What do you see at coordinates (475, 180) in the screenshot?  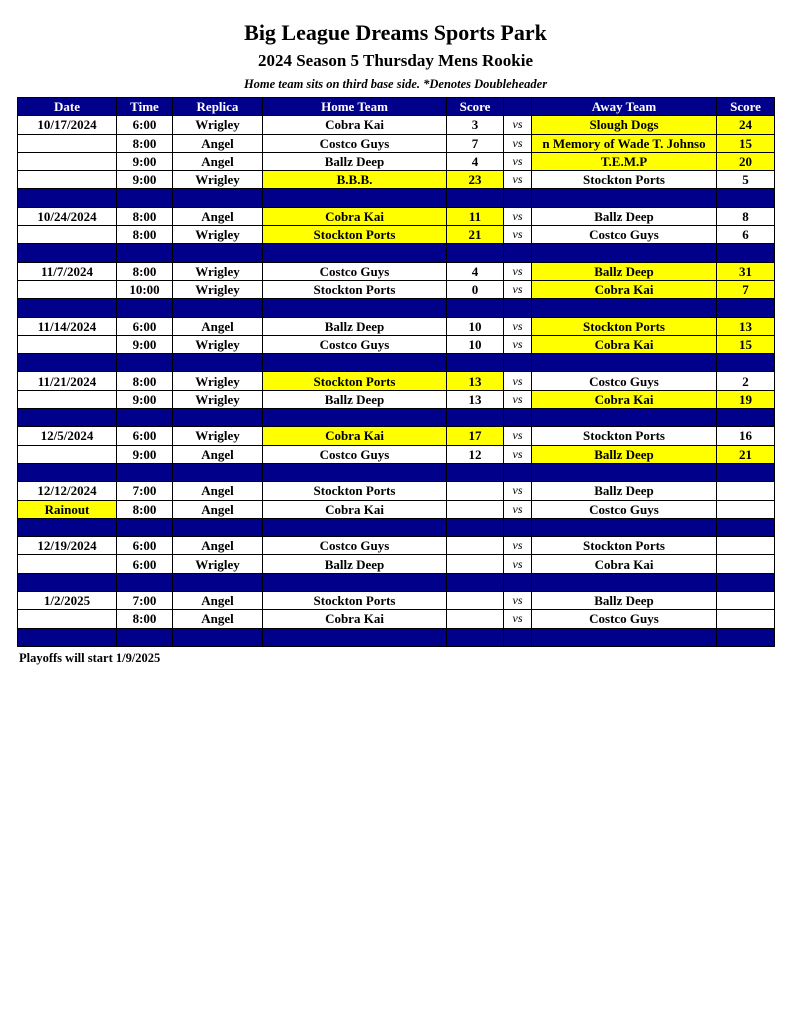 I see `home-score-cell: 23` at bounding box center [475, 180].